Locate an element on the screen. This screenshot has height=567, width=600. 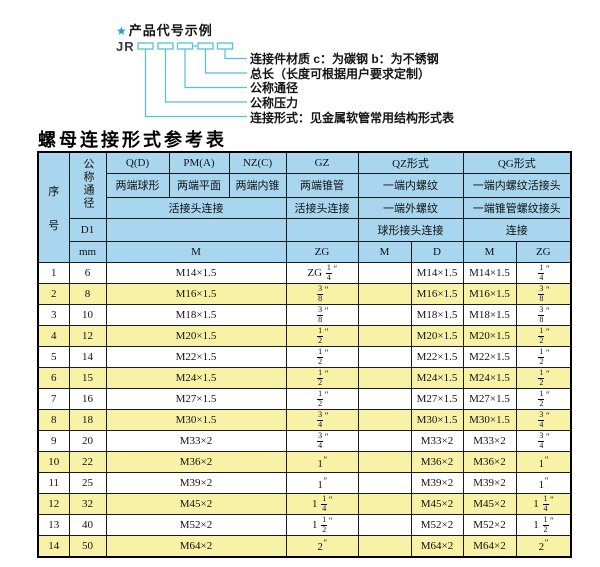
cell-qz-d: M16×1.5 is located at coordinates (437, 294).